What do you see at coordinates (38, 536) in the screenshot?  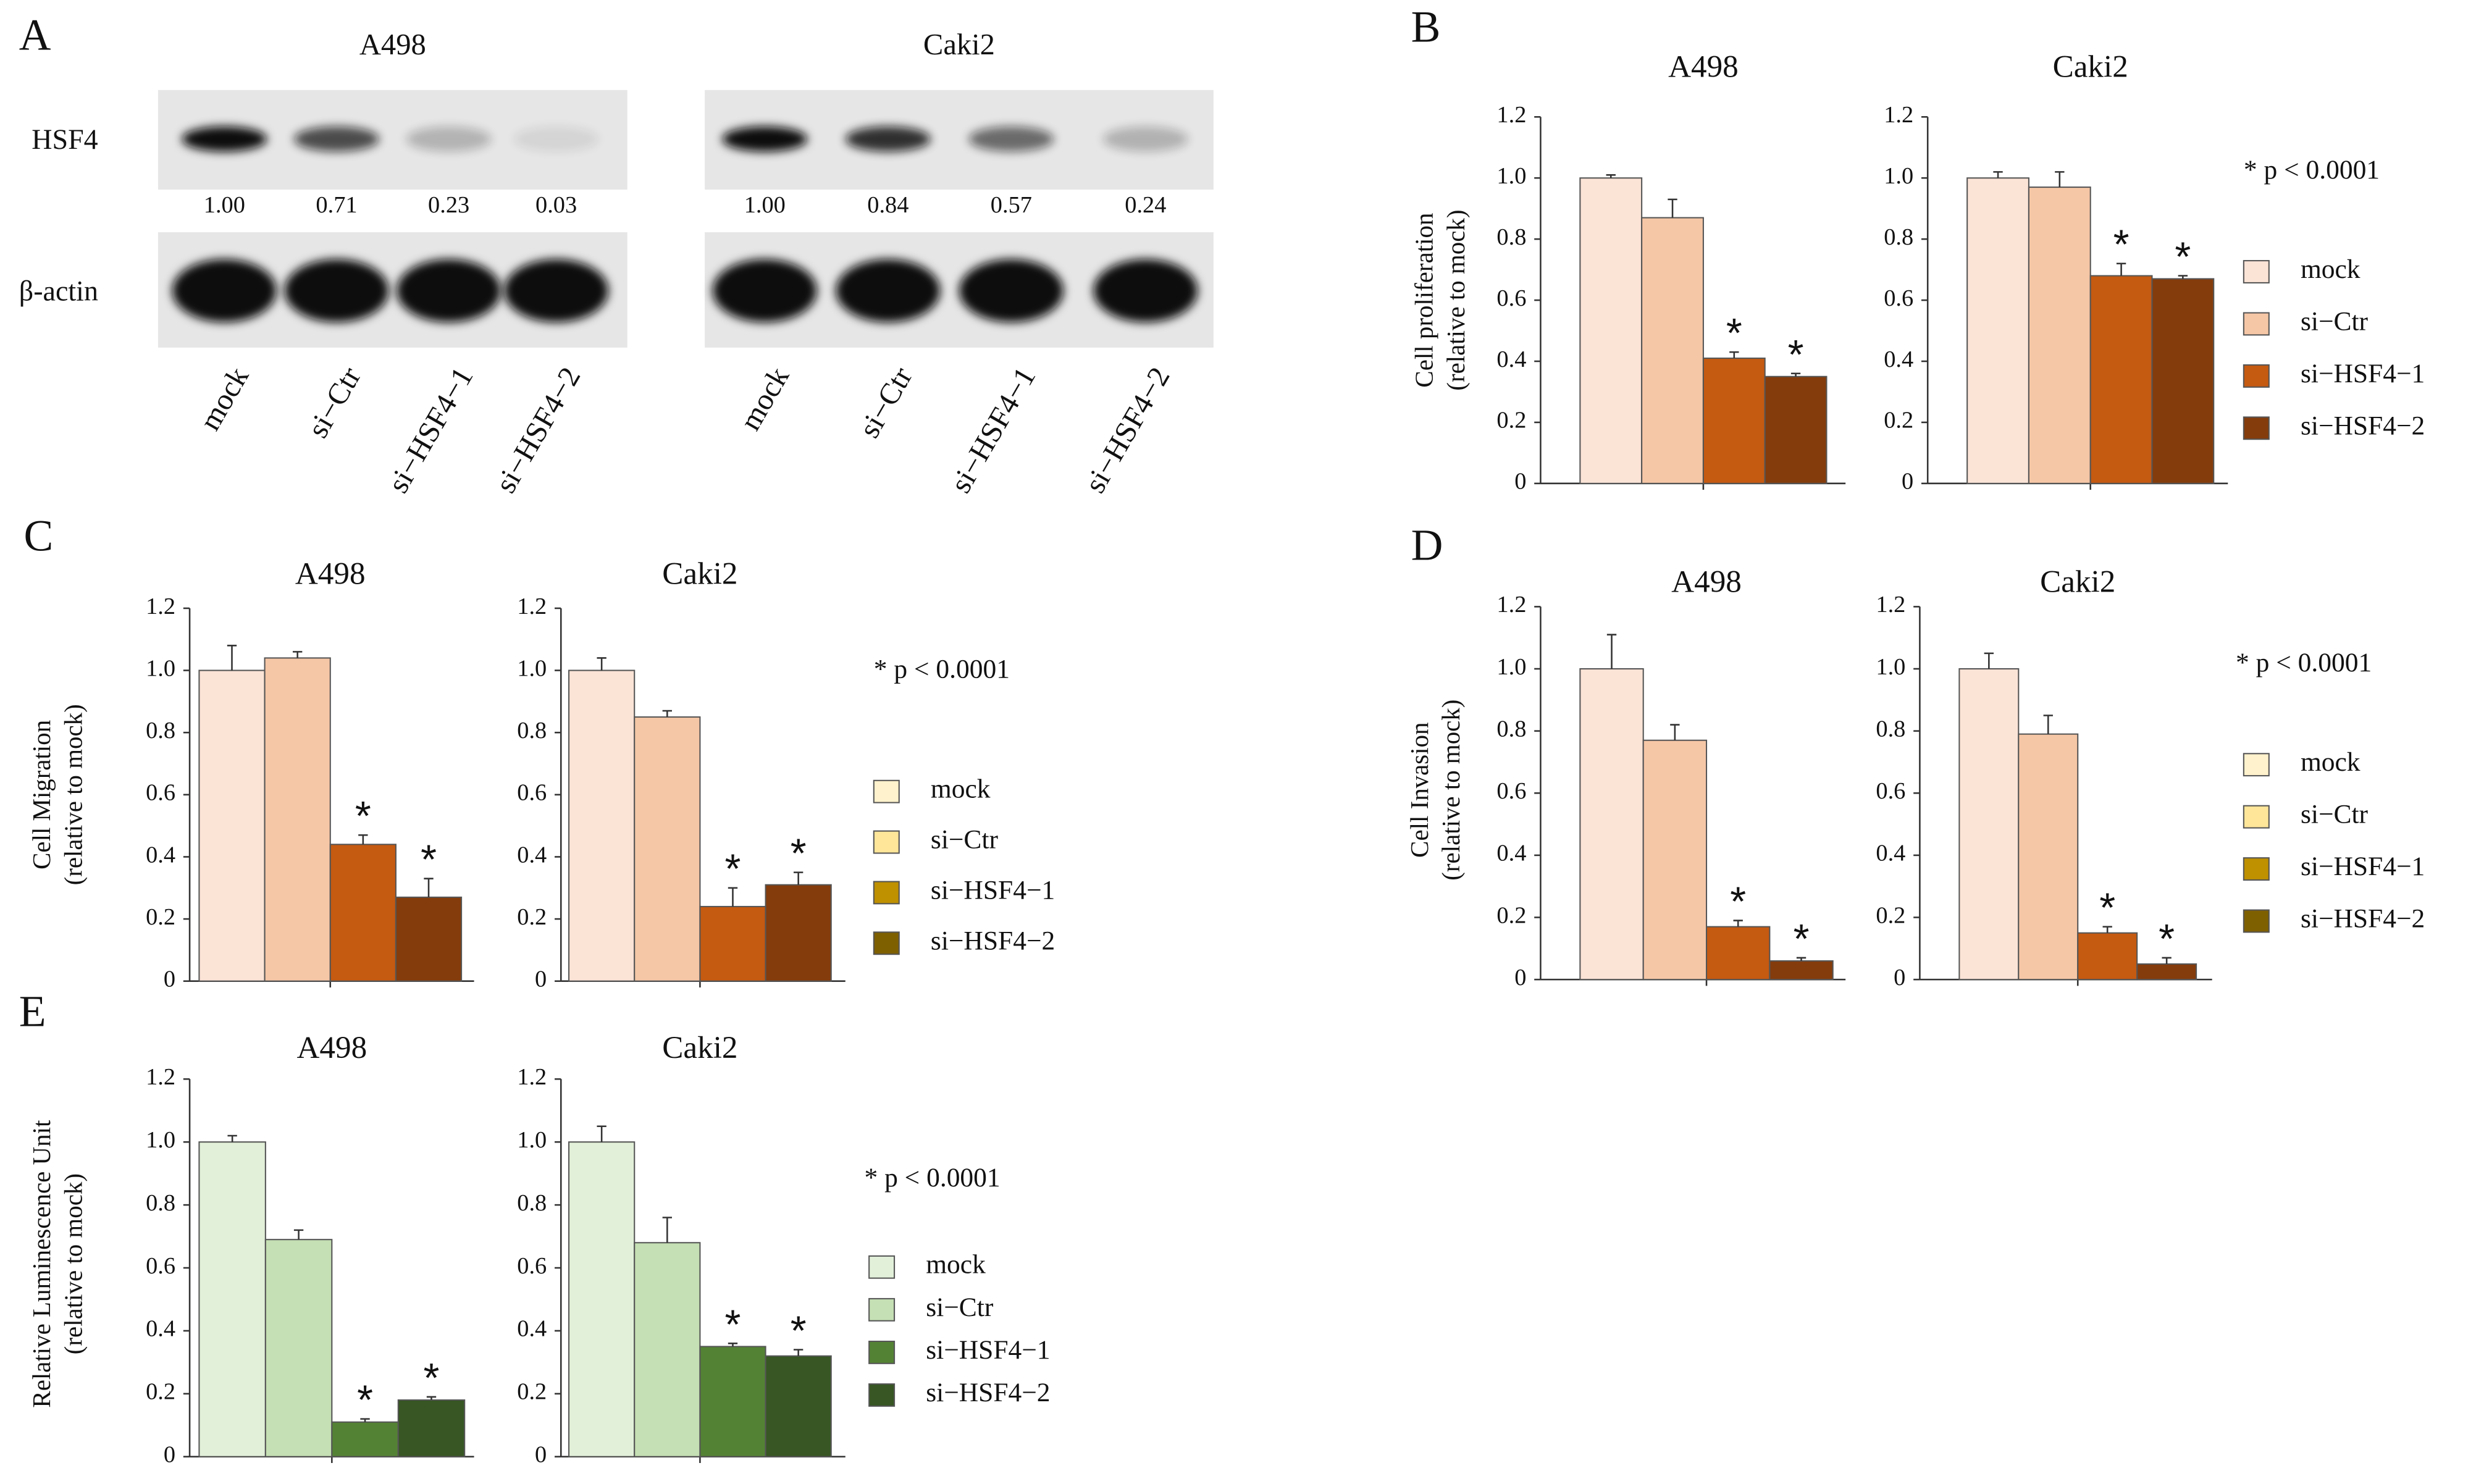 I see `panel-label: C` at bounding box center [38, 536].